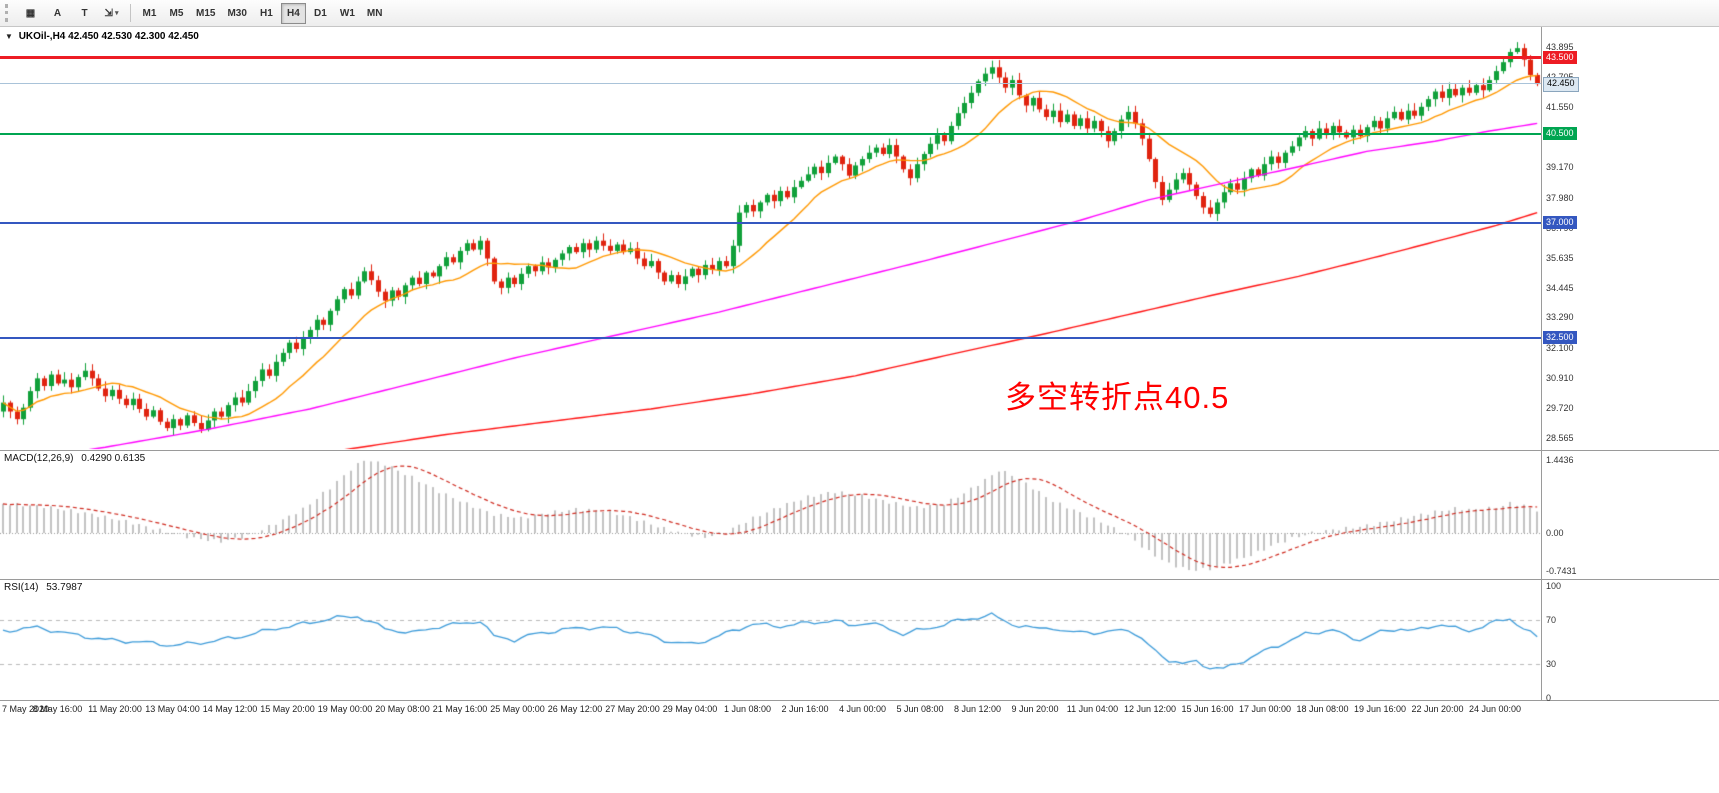  I want to click on arrows-tool: ⇲ ▾, so click(111, 13).